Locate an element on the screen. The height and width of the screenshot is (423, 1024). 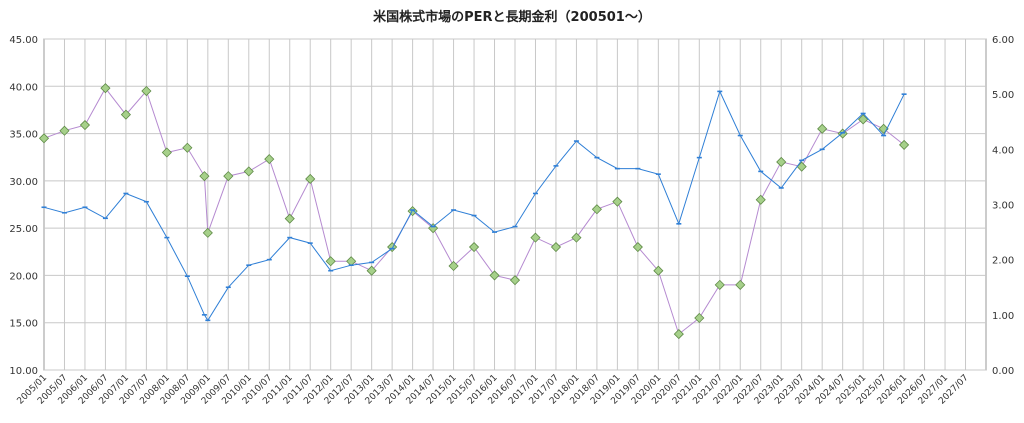
y-left-tick-label: 40.00 is located at coordinates (23, 87).